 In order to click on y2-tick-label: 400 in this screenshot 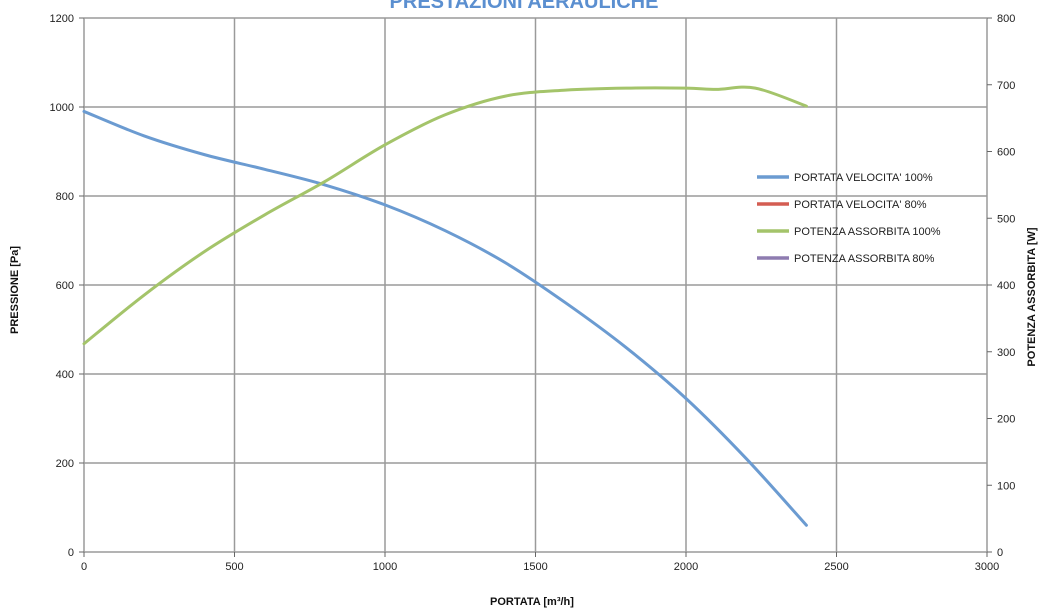, I will do `click(1006, 286)`.